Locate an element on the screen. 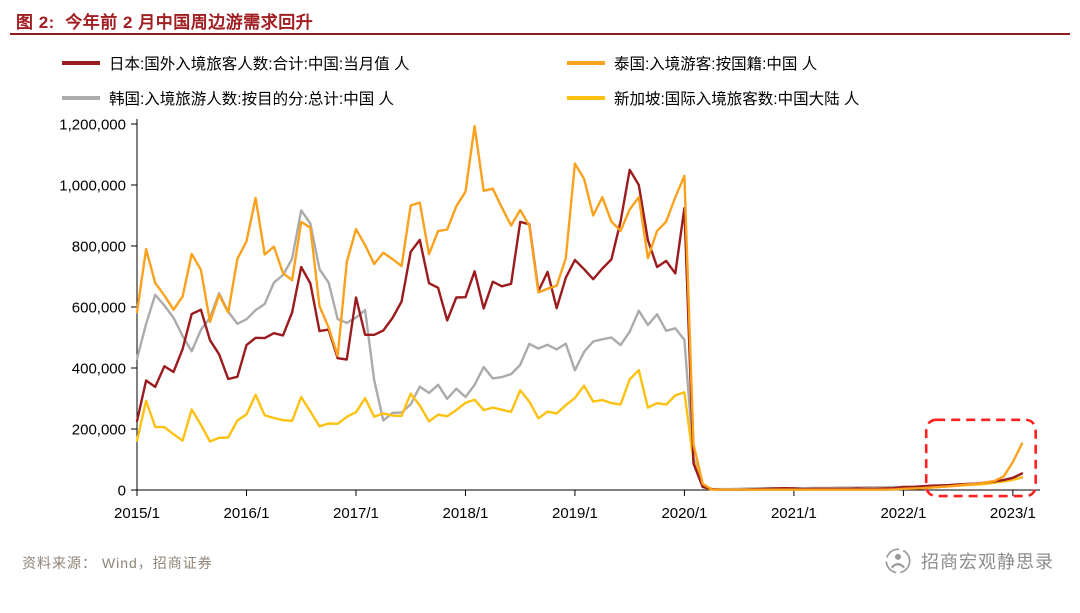 The height and width of the screenshot is (613, 1080). y-tick-label: 800,000 is located at coordinates (99, 247).